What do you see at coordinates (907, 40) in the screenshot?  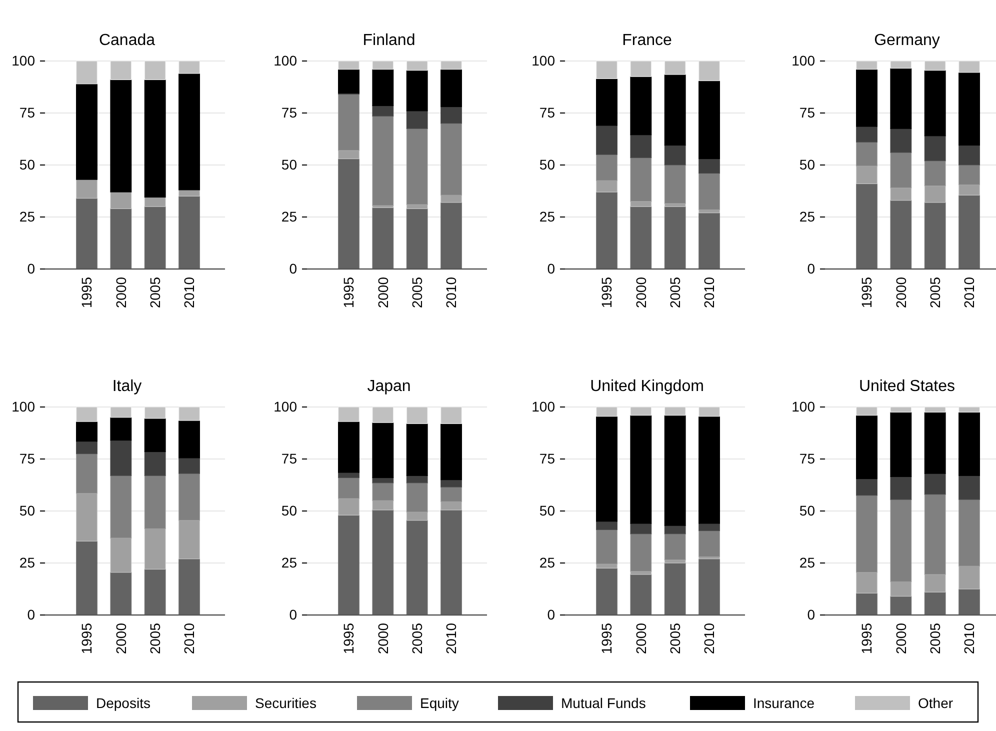 I see `chart-title: Germany` at bounding box center [907, 40].